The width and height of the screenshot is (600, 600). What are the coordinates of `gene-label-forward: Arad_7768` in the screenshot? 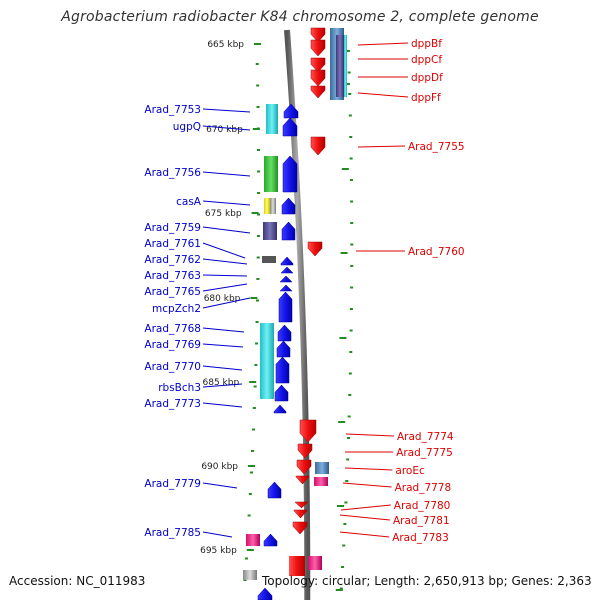 It's located at (172, 329).